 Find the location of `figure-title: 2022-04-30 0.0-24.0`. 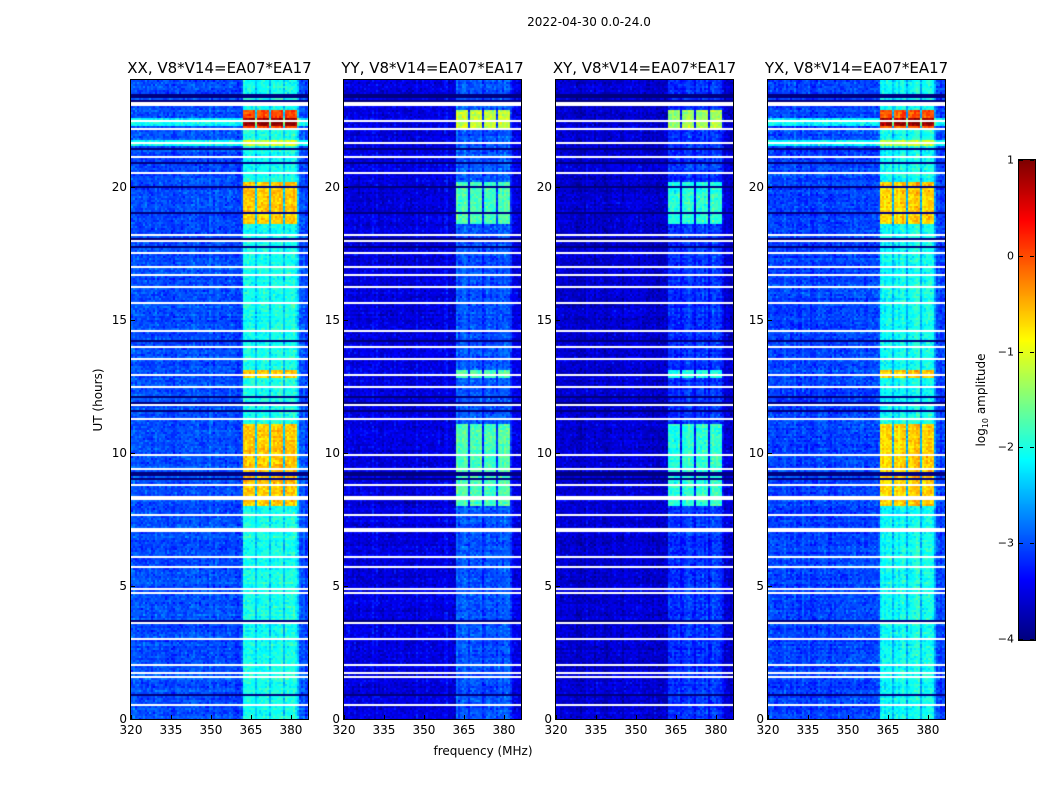

figure-title: 2022-04-30 0.0-24.0 is located at coordinates (589, 22).